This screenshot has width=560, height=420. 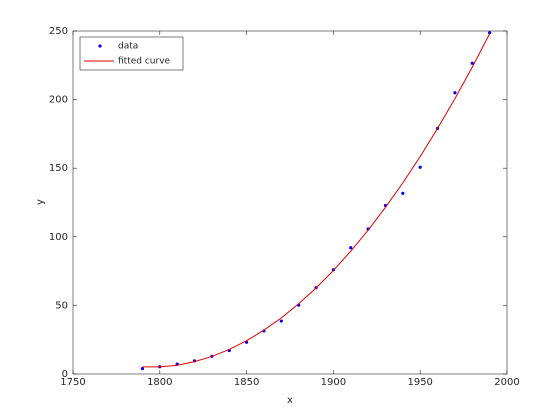 I want to click on x-tick-label: 1950, so click(x=419, y=382).